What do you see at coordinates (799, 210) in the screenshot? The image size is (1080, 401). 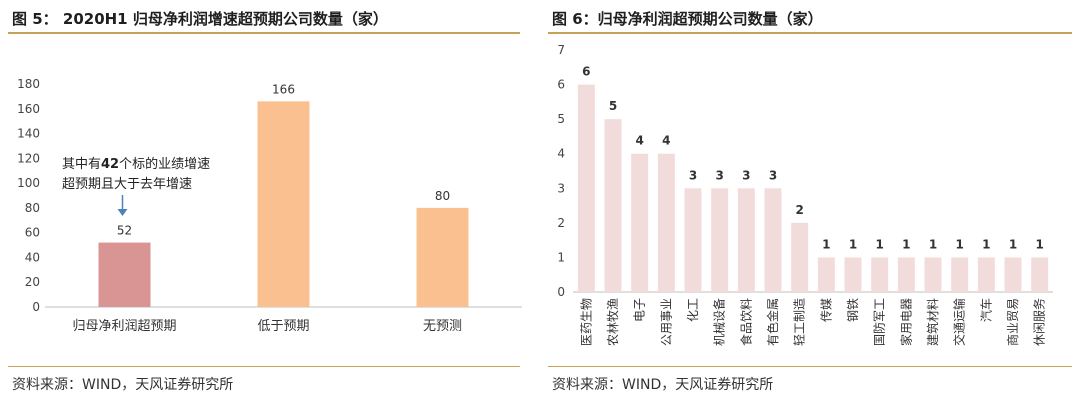 I see `data-label: 2` at bounding box center [799, 210].